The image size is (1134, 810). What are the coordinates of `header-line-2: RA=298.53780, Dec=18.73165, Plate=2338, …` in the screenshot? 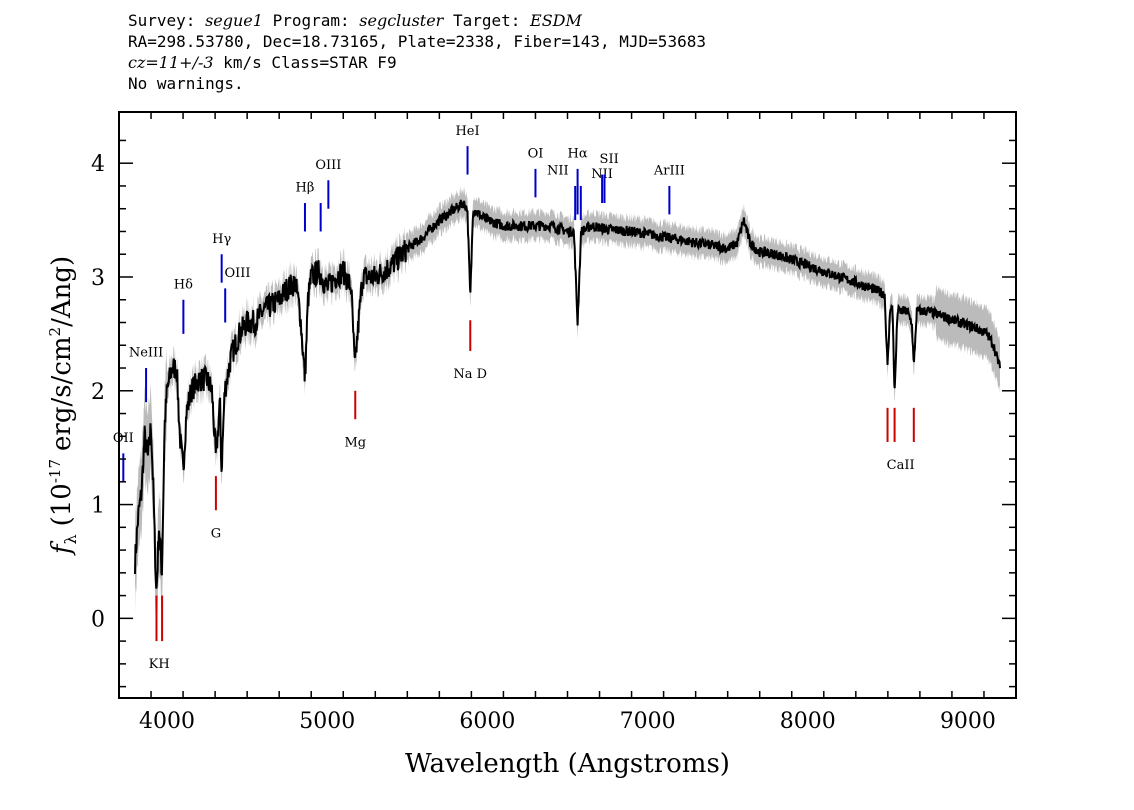 It's located at (417, 41).